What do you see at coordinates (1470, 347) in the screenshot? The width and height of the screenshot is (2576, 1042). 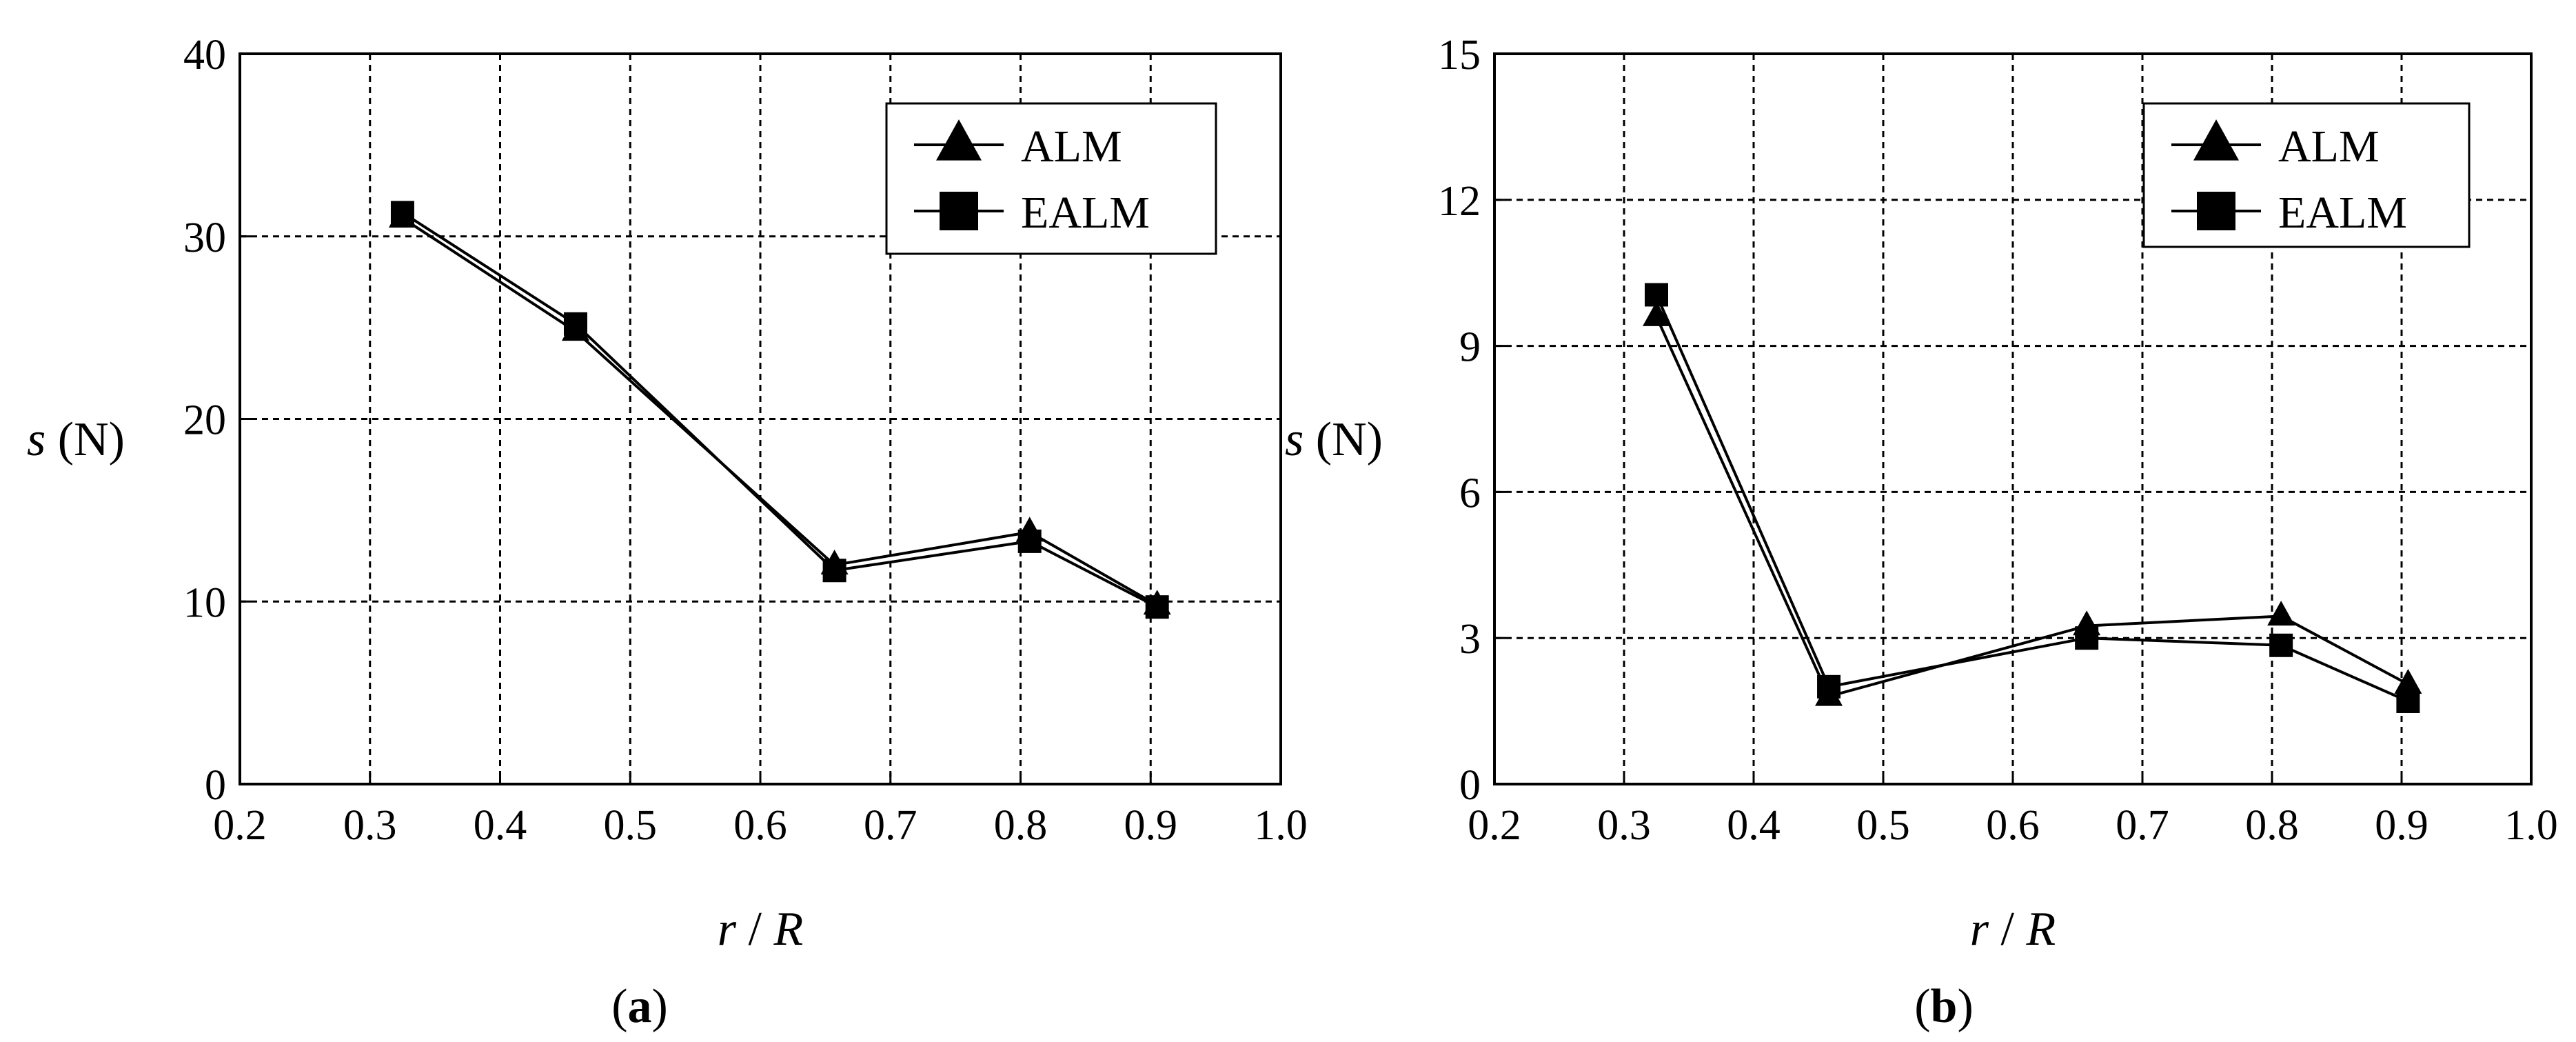 I see `y-tick-label: 9` at bounding box center [1470, 347].